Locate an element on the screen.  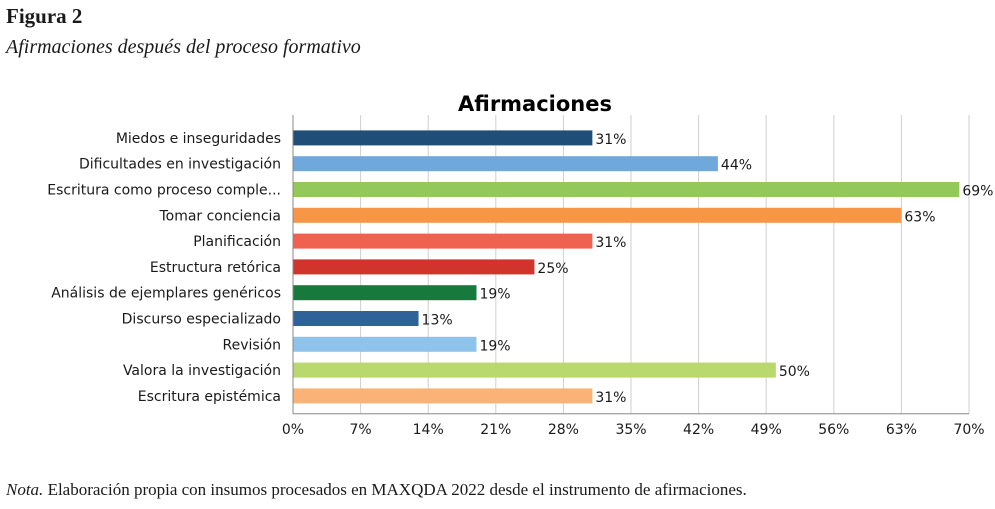
chart-title: Afirmaciones is located at coordinates (535, 104).